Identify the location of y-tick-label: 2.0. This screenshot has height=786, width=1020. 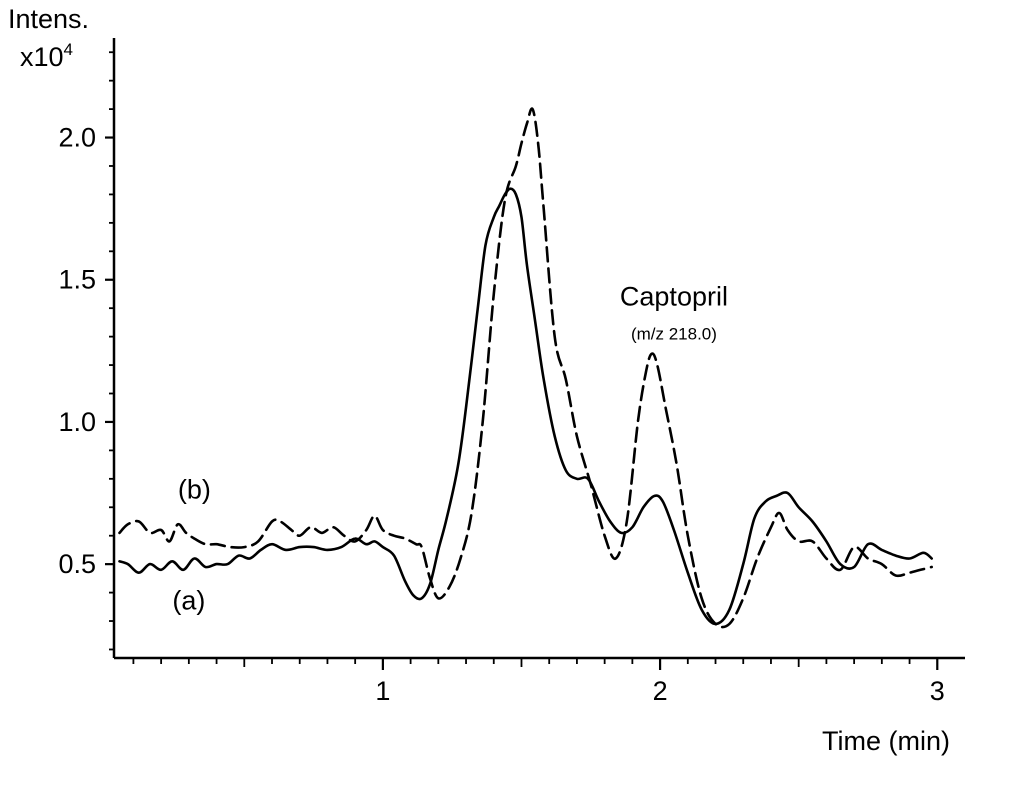
(77, 138).